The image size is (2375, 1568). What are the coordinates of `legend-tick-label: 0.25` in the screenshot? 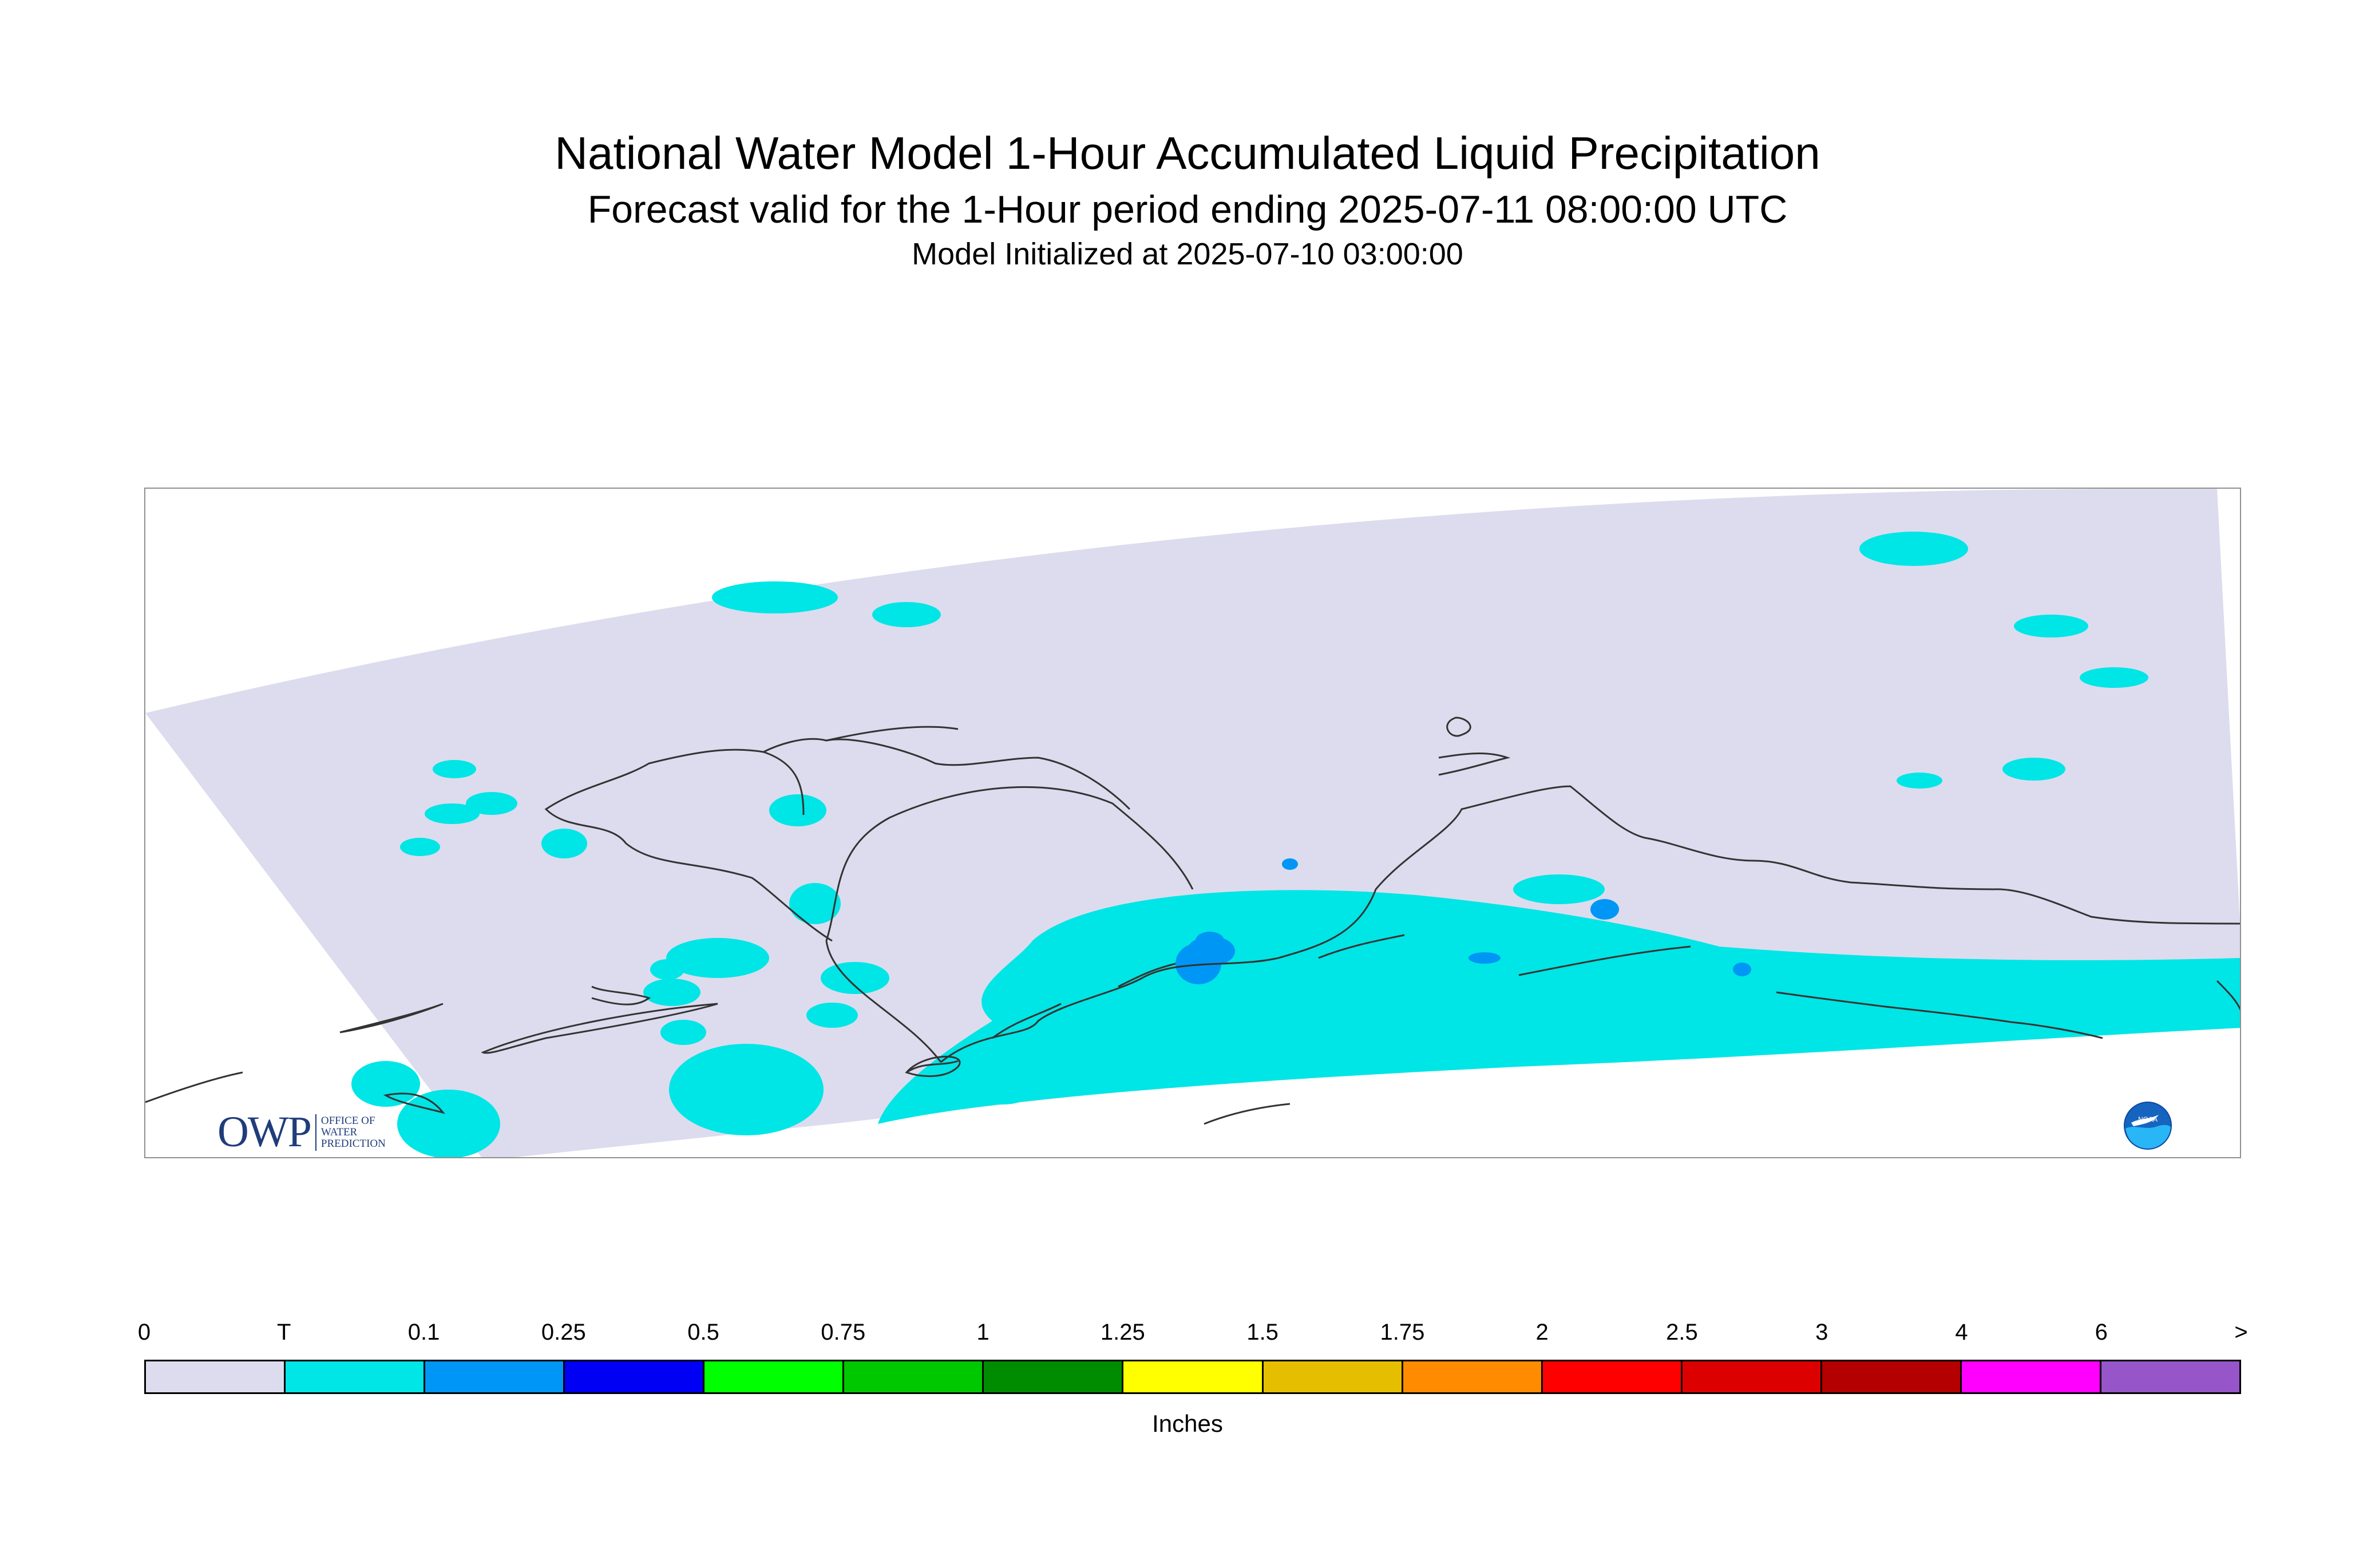 It's located at (564, 1332).